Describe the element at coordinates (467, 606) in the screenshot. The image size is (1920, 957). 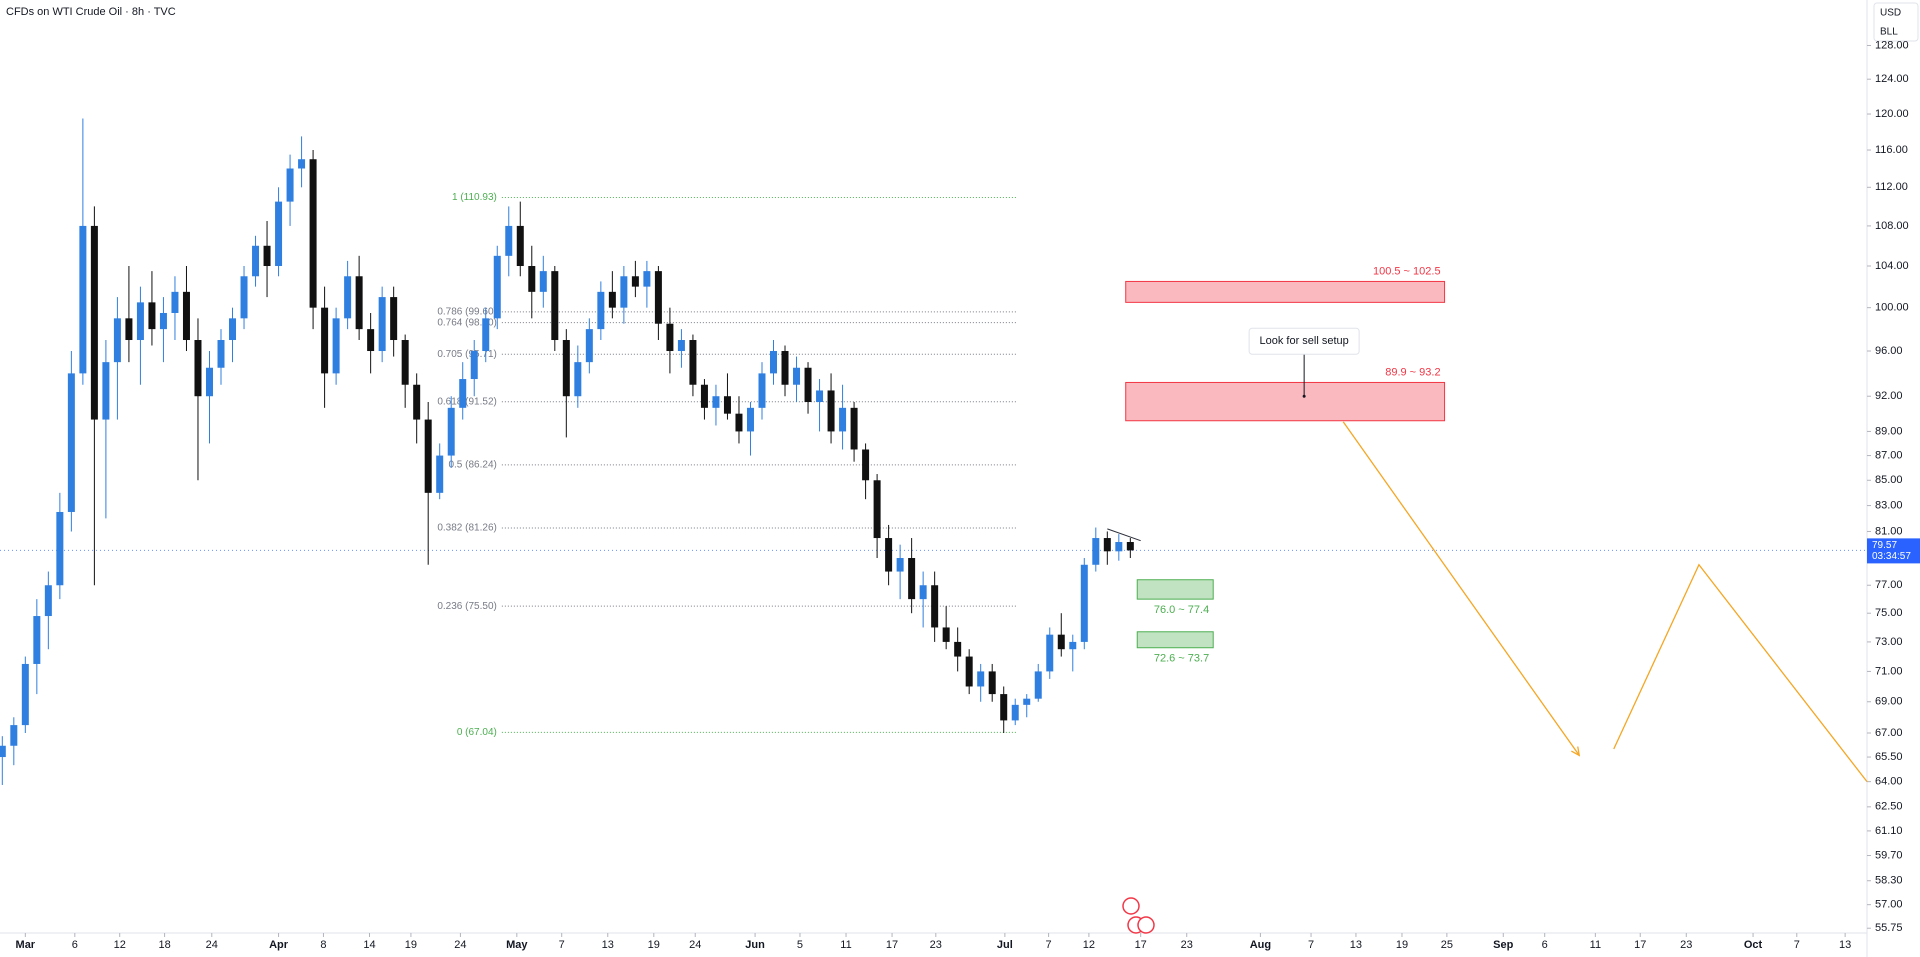
I see `fib-label: 0.236 (75.50)` at that location.